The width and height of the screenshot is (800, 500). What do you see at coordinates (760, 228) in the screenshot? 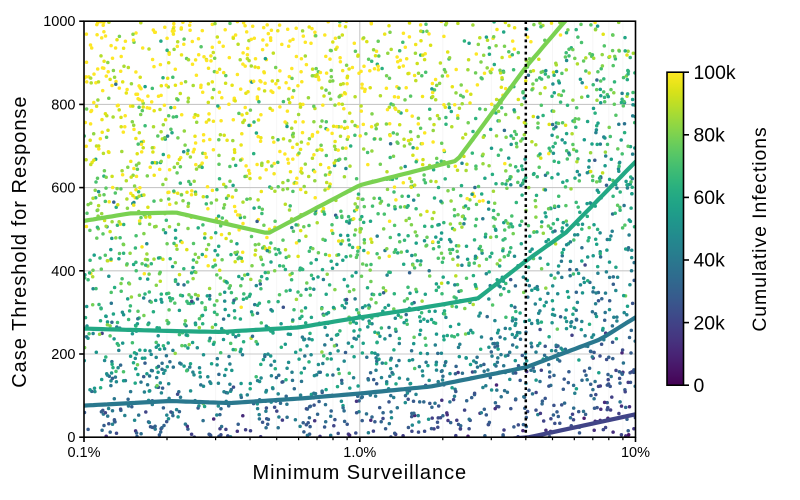
I see `svg-text: Cumulative Infections` at bounding box center [760, 228].